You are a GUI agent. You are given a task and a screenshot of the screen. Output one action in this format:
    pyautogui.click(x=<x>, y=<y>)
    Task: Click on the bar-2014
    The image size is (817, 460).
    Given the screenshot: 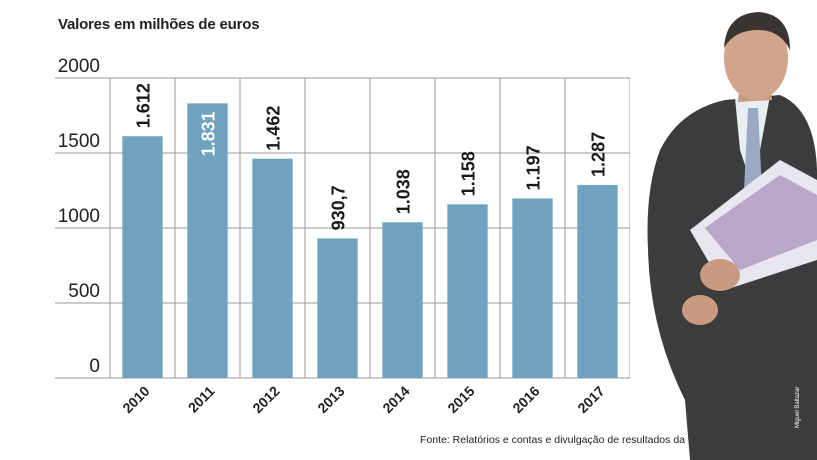 What is the action you would take?
    pyautogui.click(x=402, y=300)
    